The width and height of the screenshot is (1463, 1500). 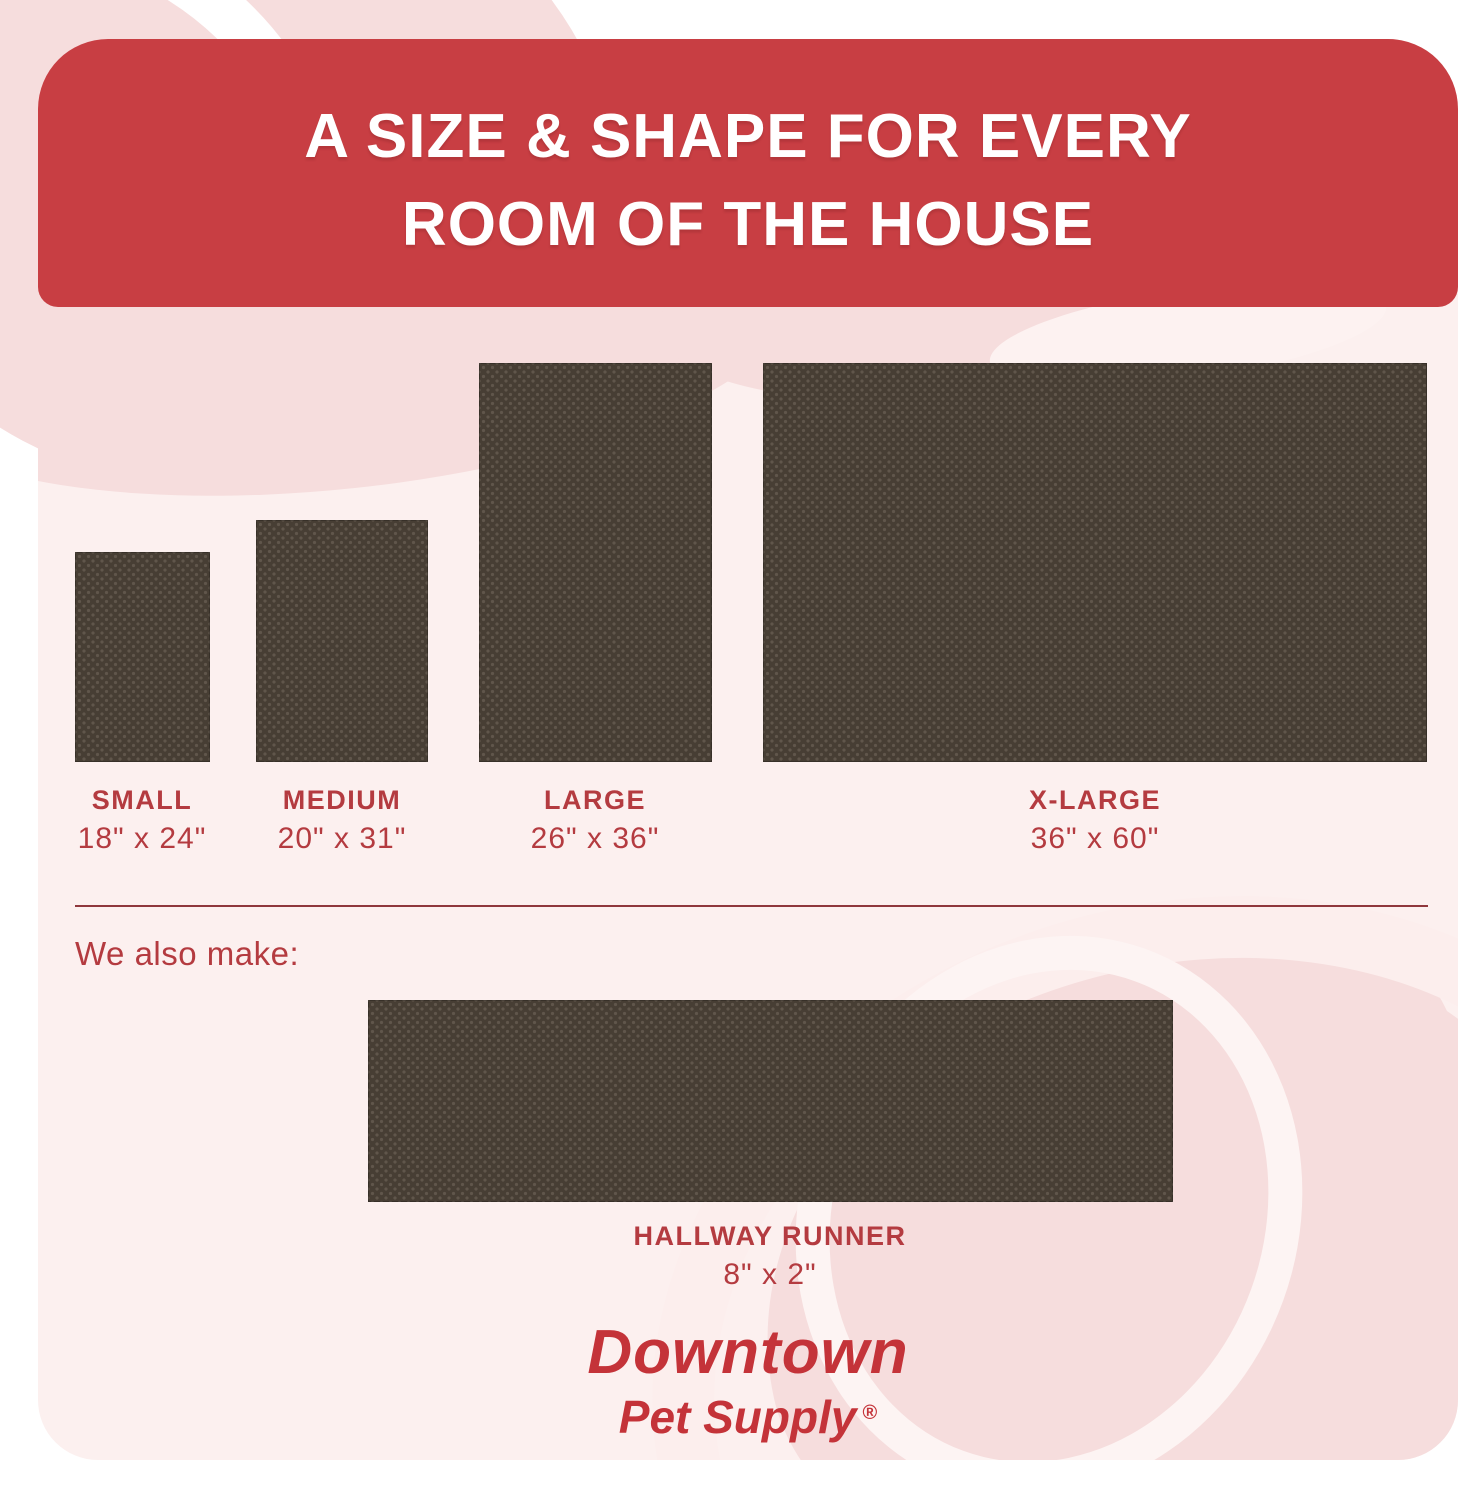 What do you see at coordinates (751, 906) in the screenshot?
I see `section-divider` at bounding box center [751, 906].